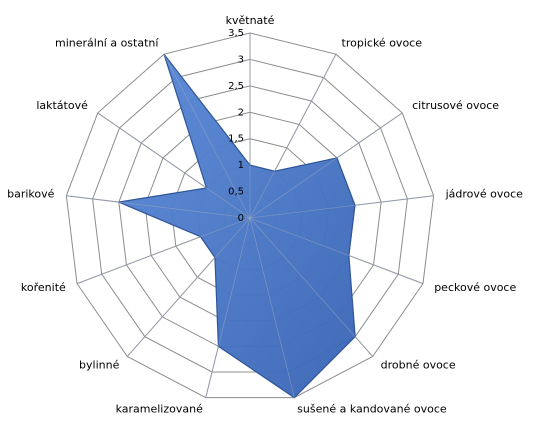  What do you see at coordinates (455, 105) in the screenshot?
I see `category-label: citrusové ovoce` at bounding box center [455, 105].